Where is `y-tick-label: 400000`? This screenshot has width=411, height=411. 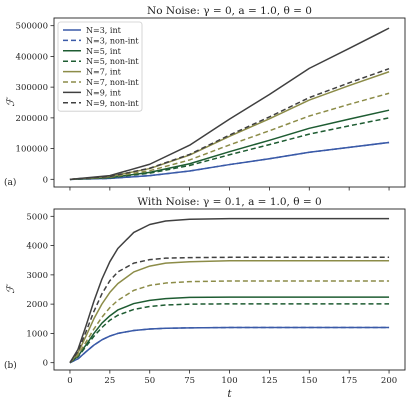 y-tick-label: 400000 is located at coordinates (32, 57).